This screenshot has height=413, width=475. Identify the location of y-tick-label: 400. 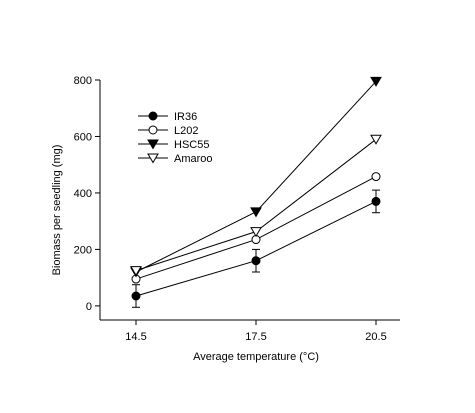
(83, 194).